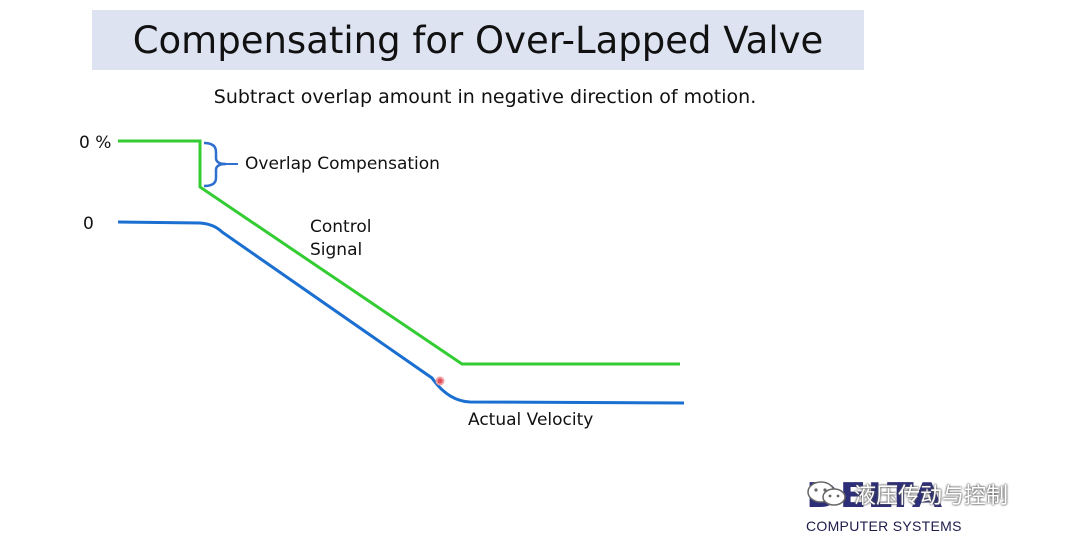 The height and width of the screenshot is (542, 1080). I want to click on wechat-icon, so click(827, 494).